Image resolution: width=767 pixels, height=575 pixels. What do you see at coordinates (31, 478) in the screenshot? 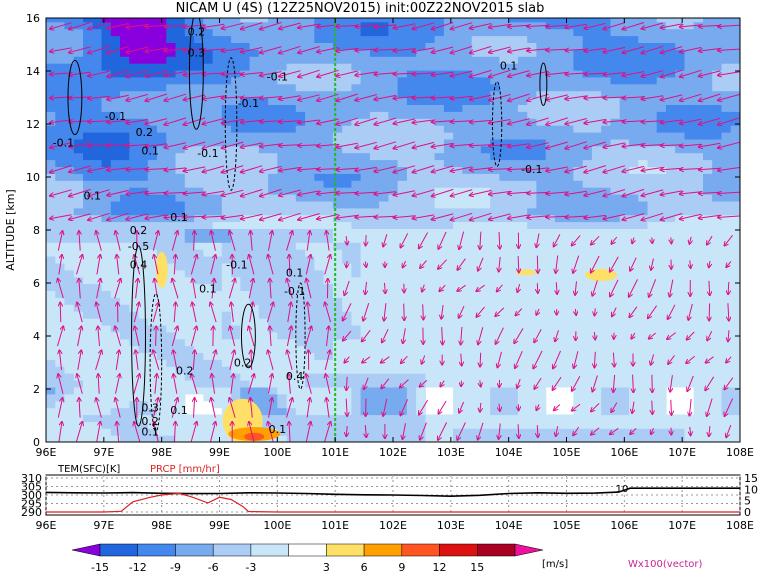
I see `tem-tick-label: 310` at bounding box center [31, 478].